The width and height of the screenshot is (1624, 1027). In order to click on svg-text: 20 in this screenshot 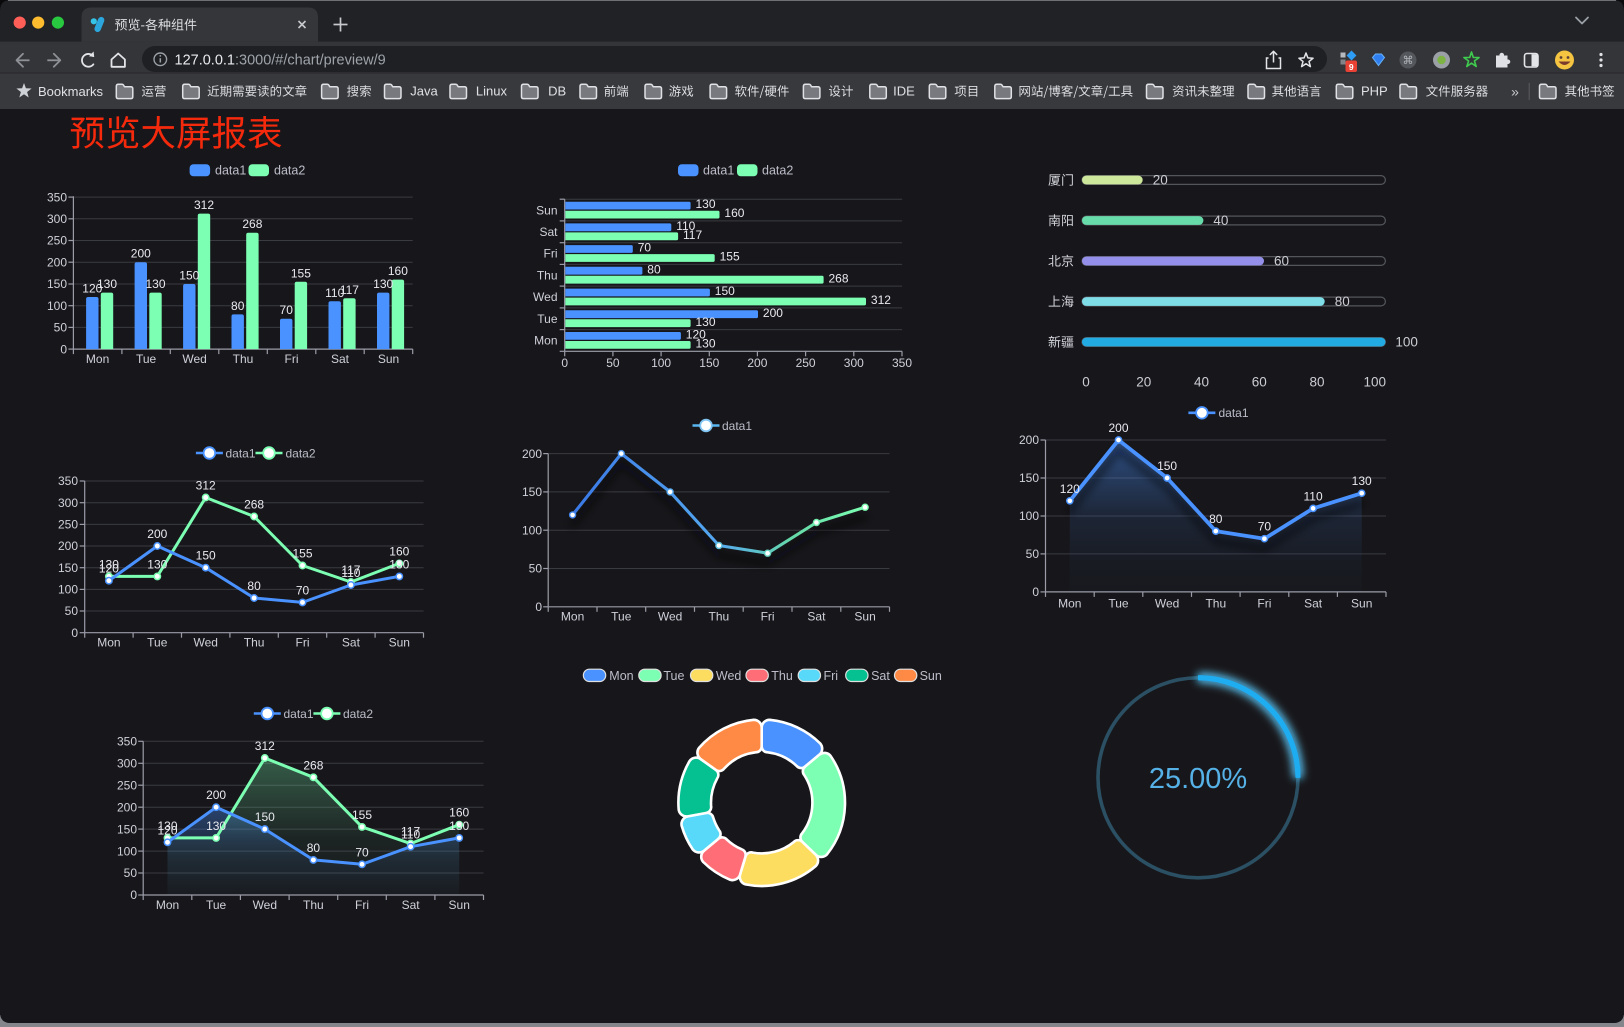, I will do `click(1143, 382)`.